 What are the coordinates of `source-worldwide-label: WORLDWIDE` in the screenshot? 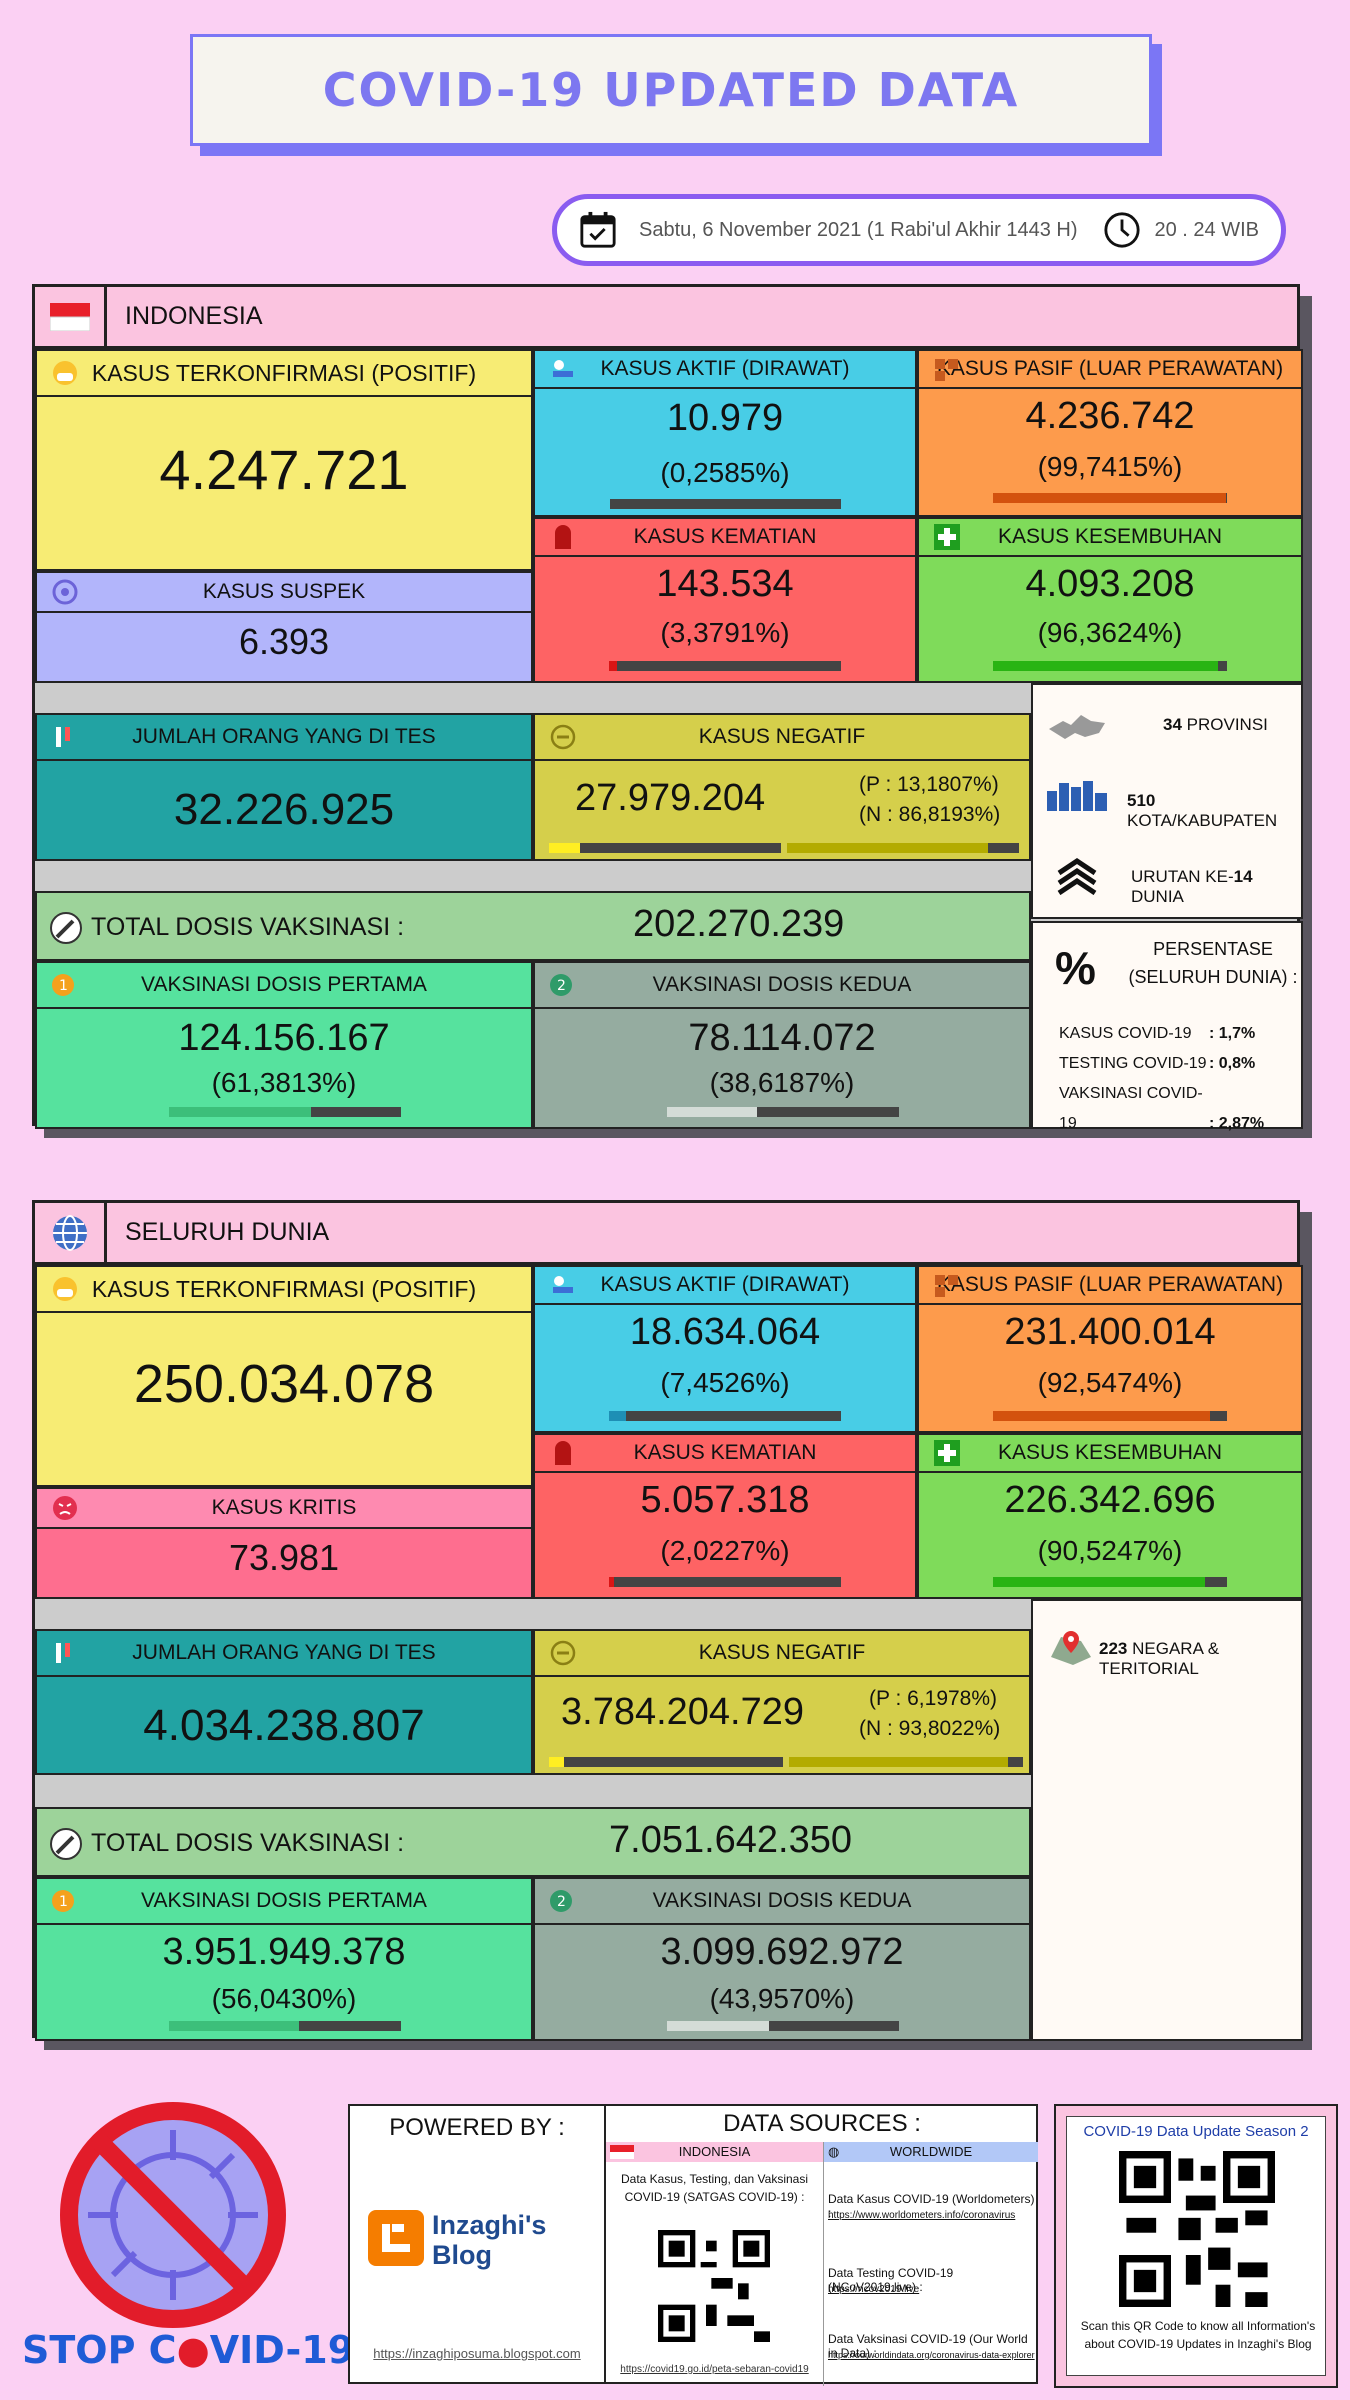 It's located at (931, 2151).